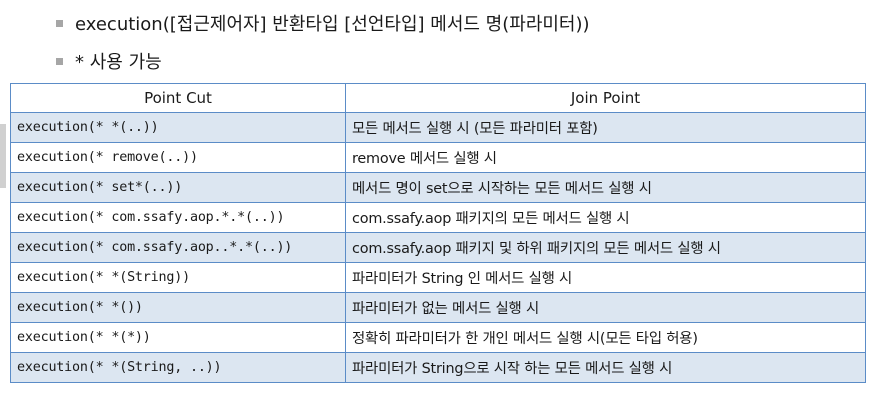 Image resolution: width=880 pixels, height=404 pixels. Describe the element at coordinates (605, 367) in the screenshot. I see `joinpoint-cell: 파라미터가 String으로 시작 하는 모든 메서드 실행 시` at that location.